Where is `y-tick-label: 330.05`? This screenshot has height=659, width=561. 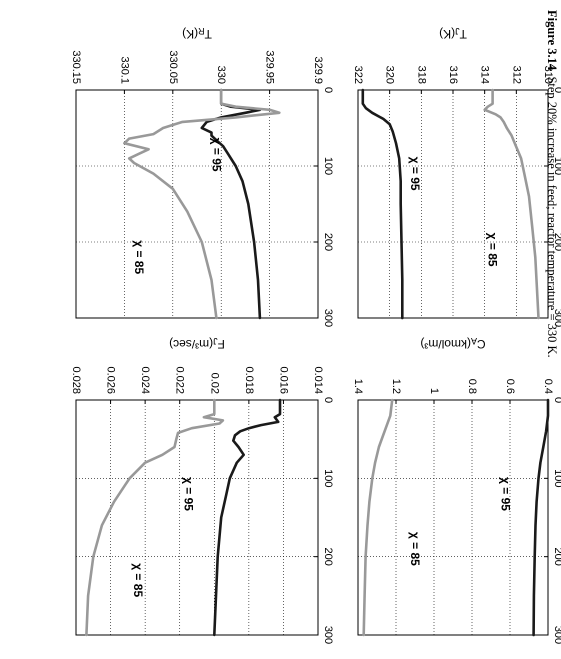 y-tick-label: 330.05 is located at coordinates (173, 67).